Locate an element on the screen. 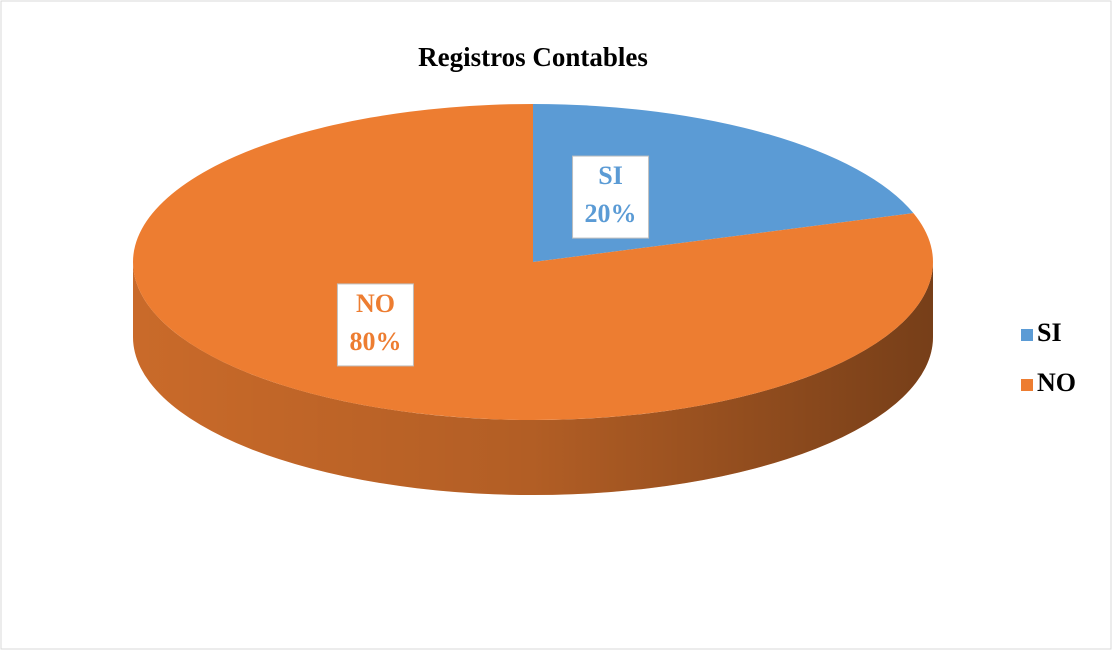 Image resolution: width=1112 pixels, height=655 pixels. data-label-category: SI is located at coordinates (610, 175).